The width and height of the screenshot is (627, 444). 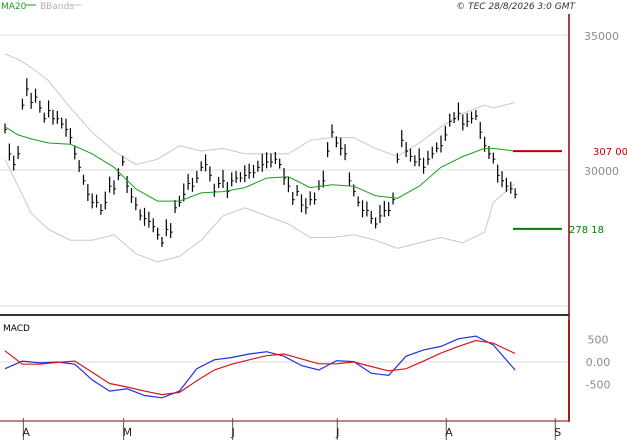 I want to click on macd-line, so click(x=260, y=367).